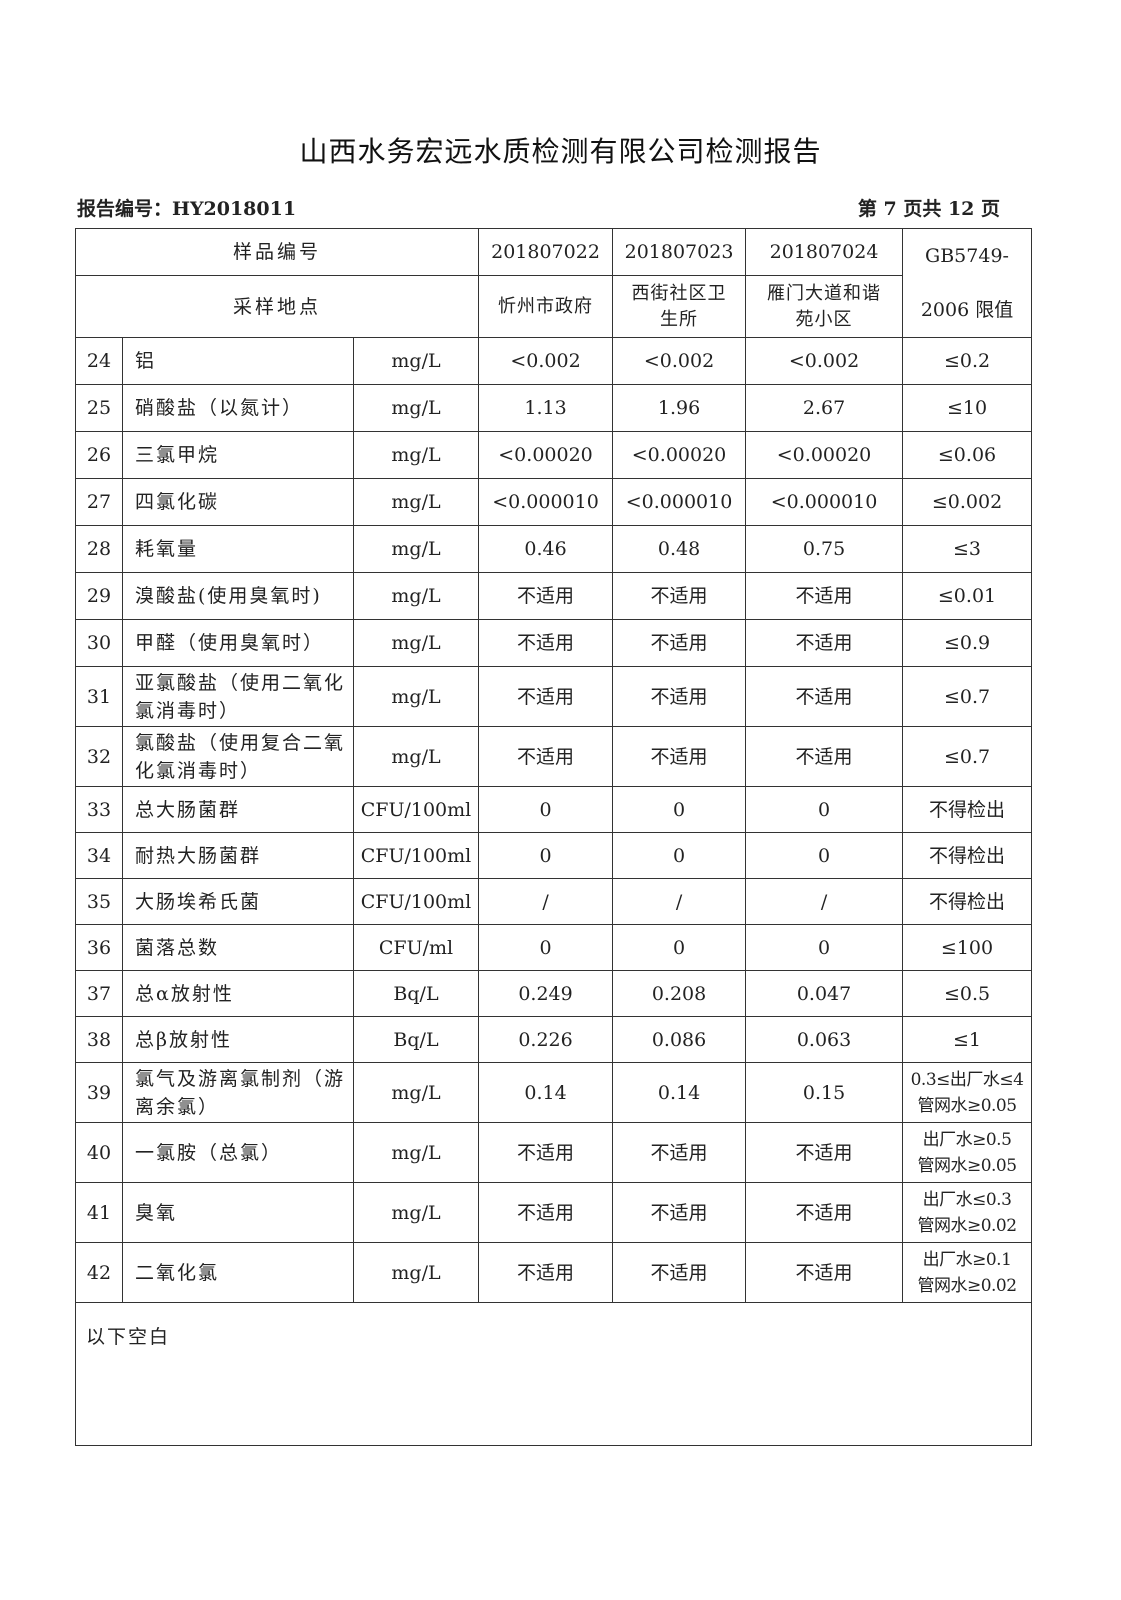 The height and width of the screenshot is (1600, 1121). What do you see at coordinates (99, 696) in the screenshot?
I see `row-number: 31` at bounding box center [99, 696].